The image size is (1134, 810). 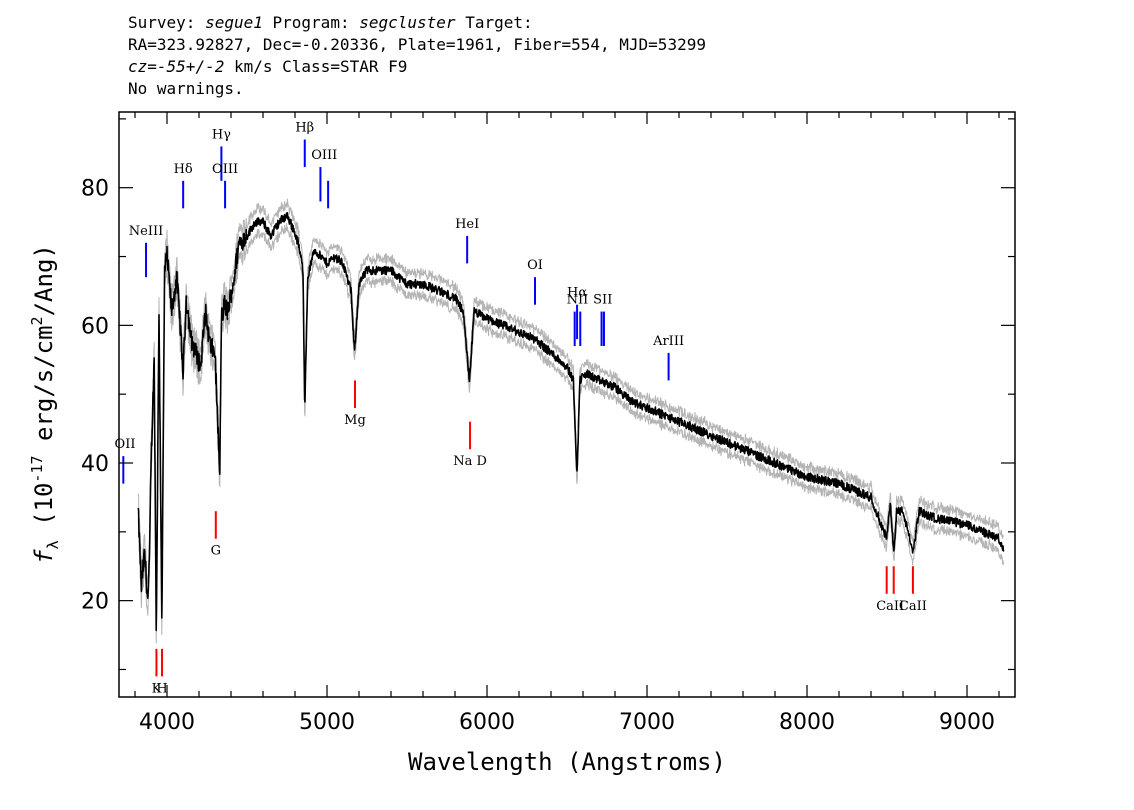 What do you see at coordinates (225, 169) in the screenshot?
I see `emission-line-label-4: OIII` at bounding box center [225, 169].